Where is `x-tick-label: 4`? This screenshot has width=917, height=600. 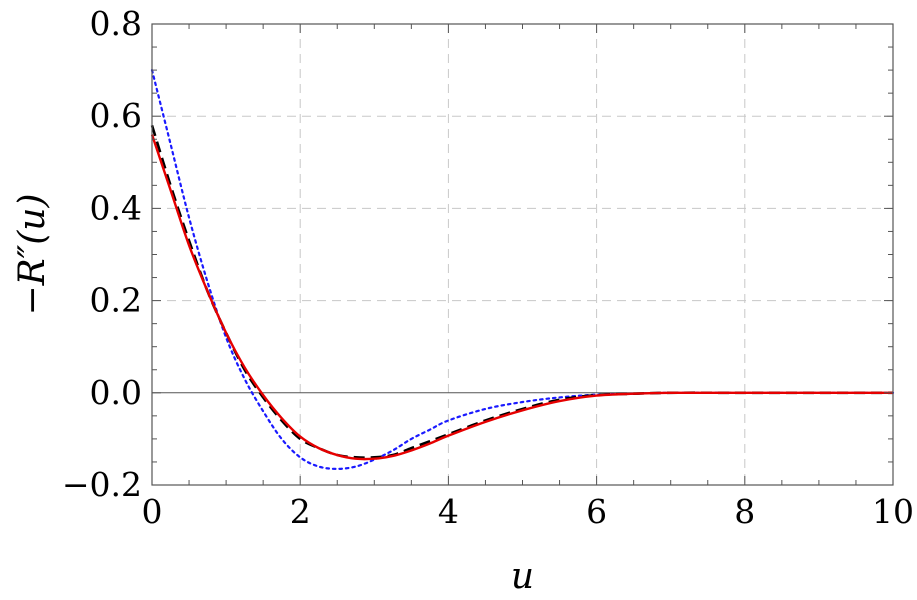
x-tick-label: 4 is located at coordinates (448, 511).